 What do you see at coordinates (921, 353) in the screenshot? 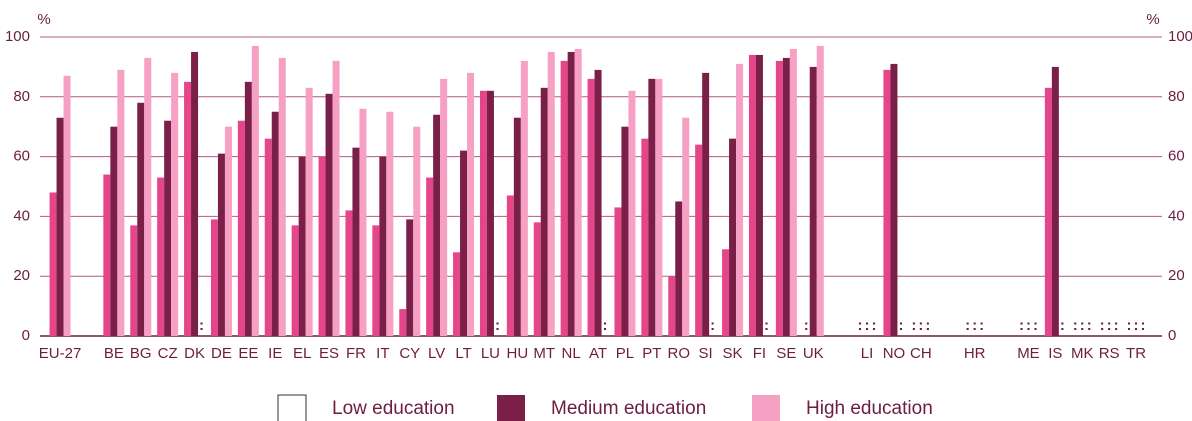
I see `x-tick-label: CH` at bounding box center [921, 353].